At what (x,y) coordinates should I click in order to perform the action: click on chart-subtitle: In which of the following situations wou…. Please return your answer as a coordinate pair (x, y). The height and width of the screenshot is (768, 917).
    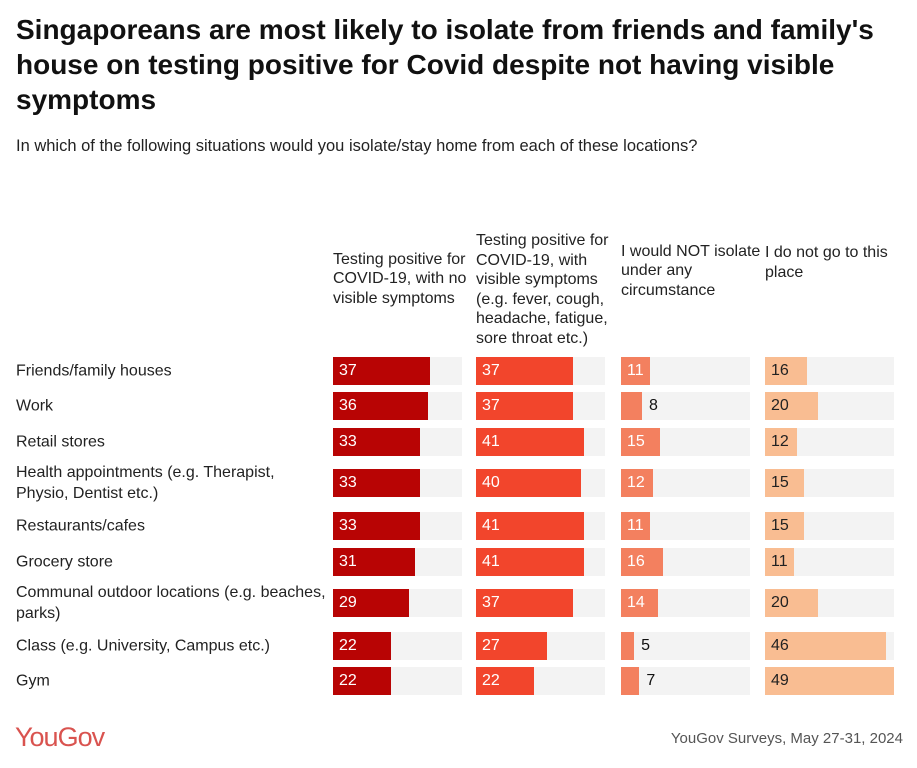
    Looking at the image, I should click on (357, 146).